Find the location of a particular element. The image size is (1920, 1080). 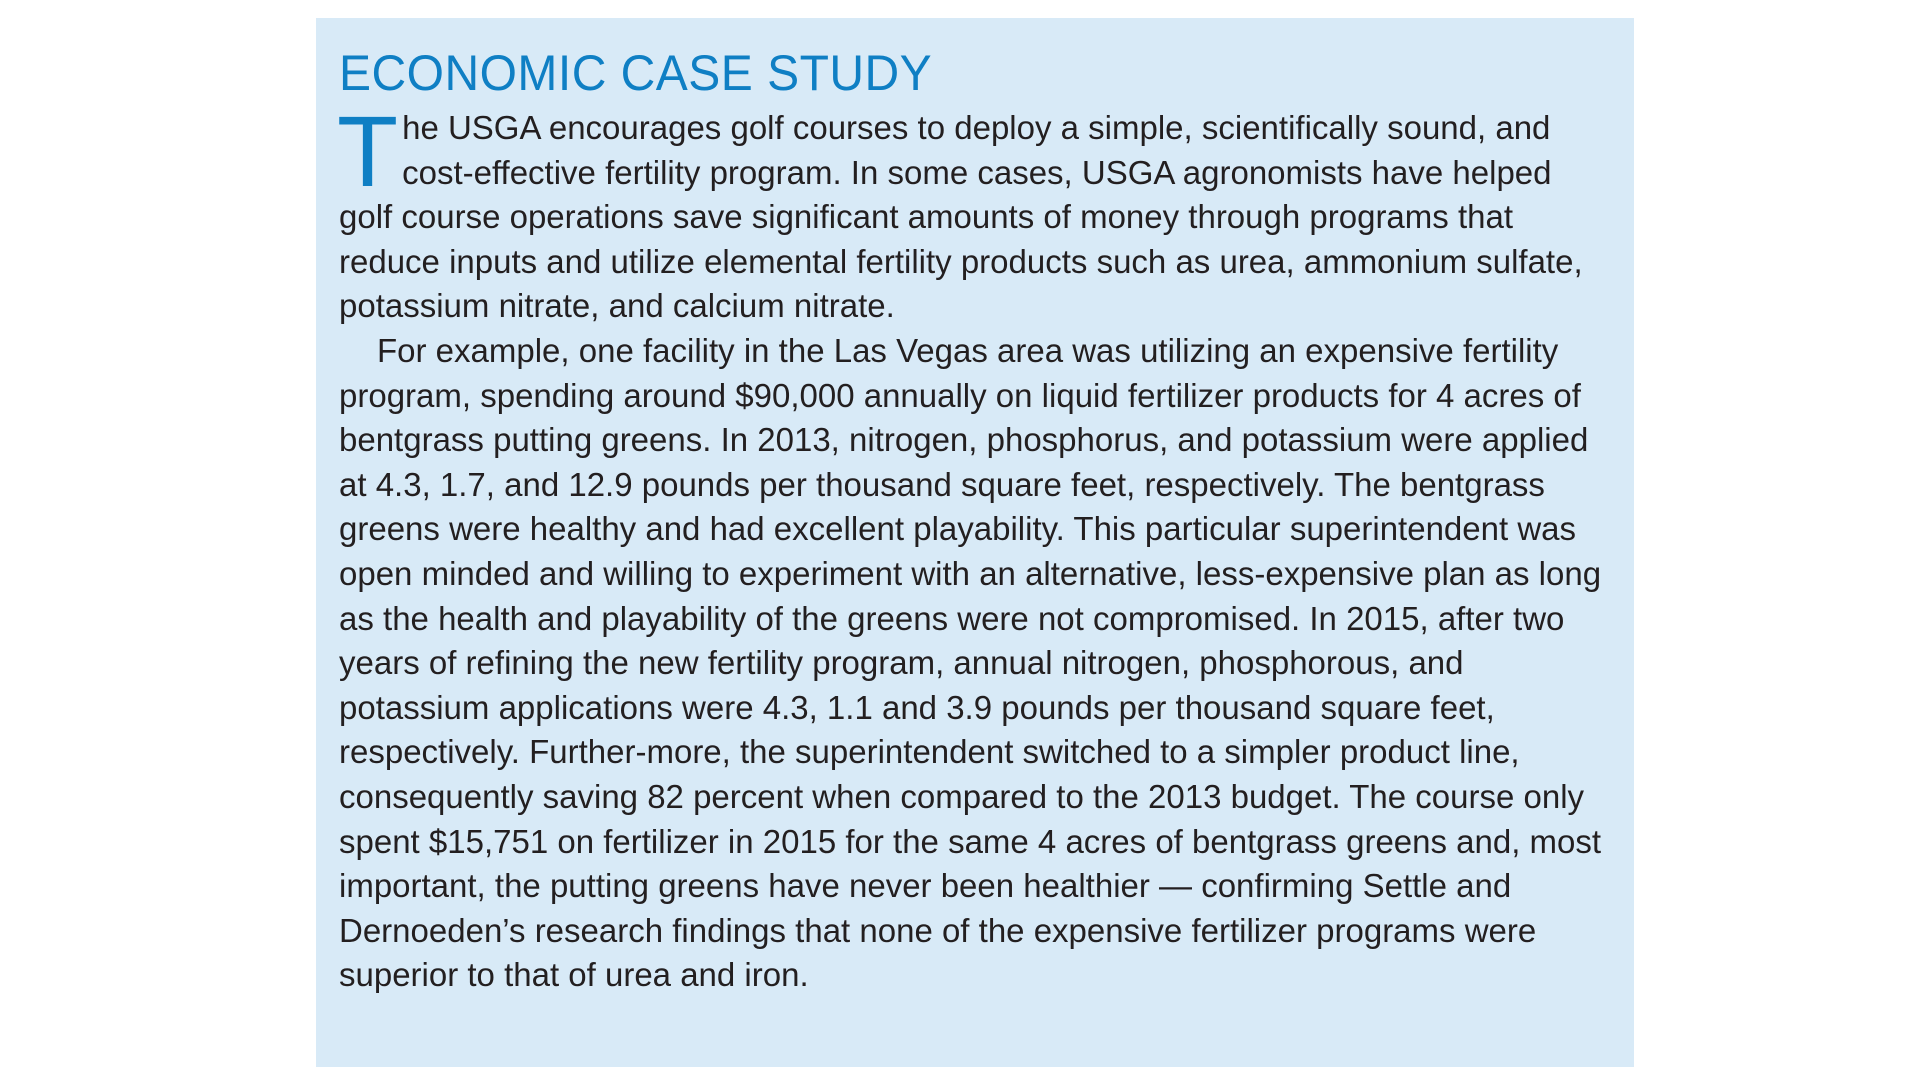

drop-cap-letter: T is located at coordinates (368, 152).